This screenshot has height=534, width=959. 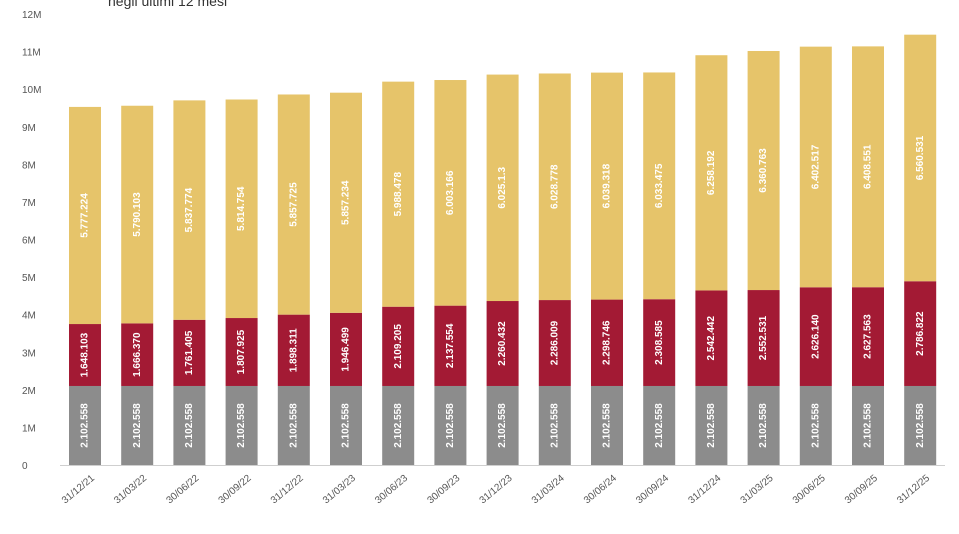 What do you see at coordinates (861, 490) in the screenshot?
I see `x-tick-label: 30/09/25` at bounding box center [861, 490].